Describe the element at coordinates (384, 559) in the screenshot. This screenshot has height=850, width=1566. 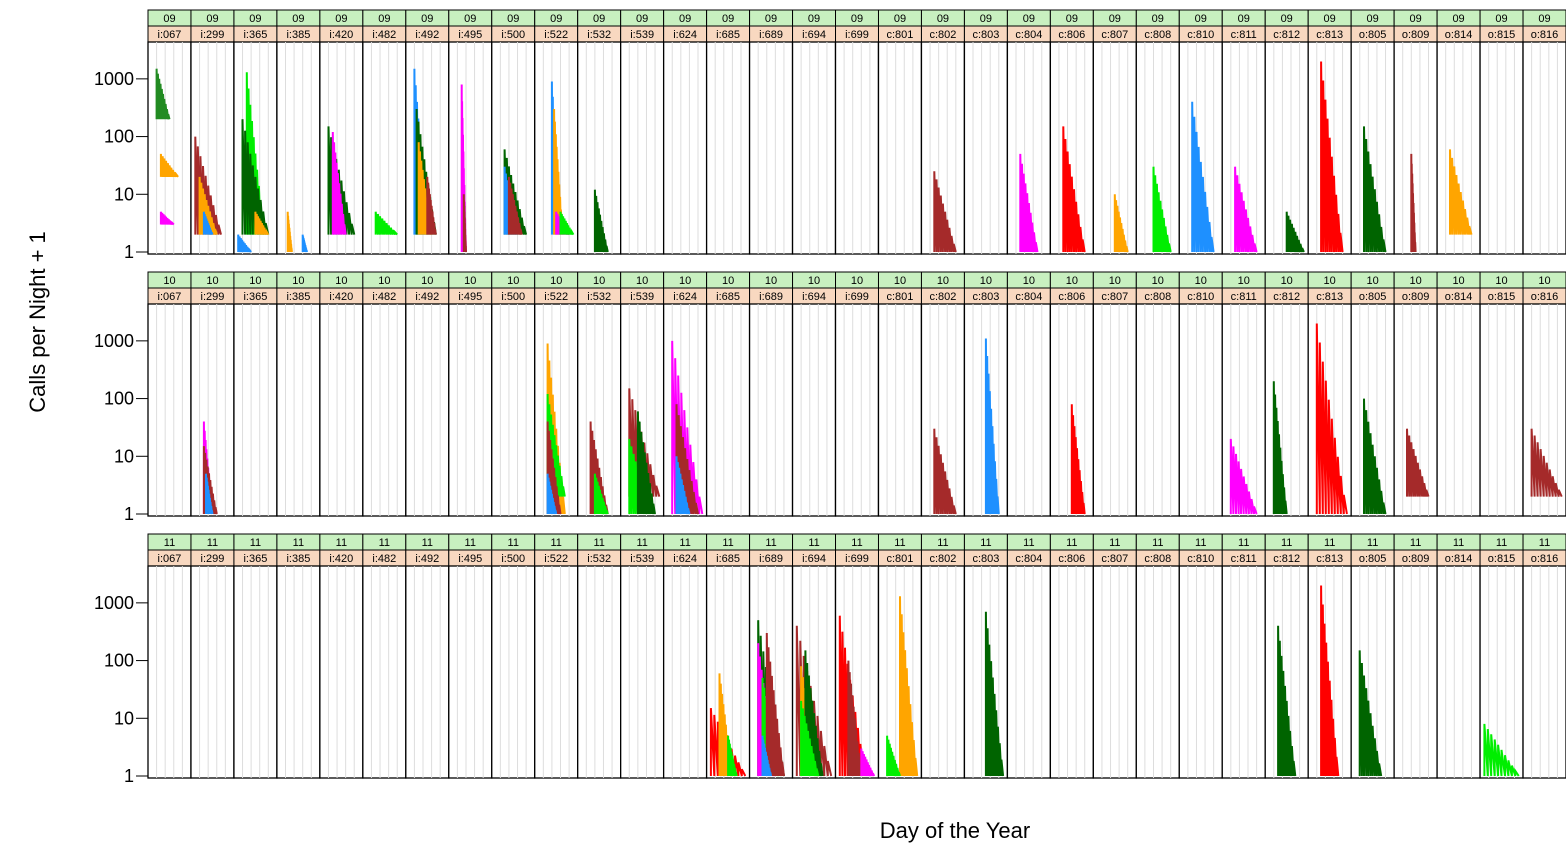
I see `strip-site-label: i:482` at that location.